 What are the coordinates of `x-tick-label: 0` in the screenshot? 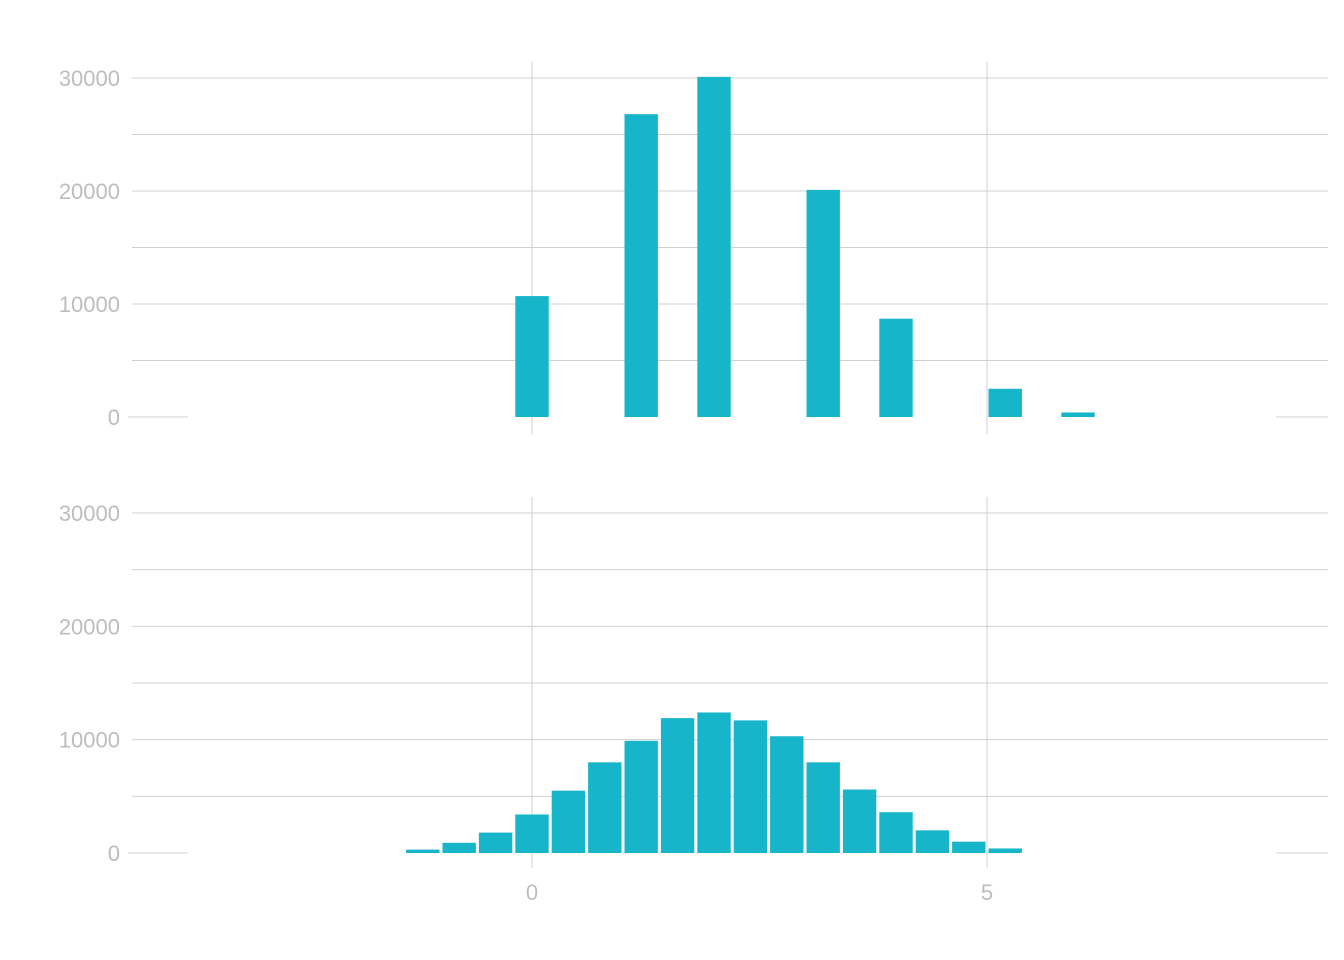 It's located at (532, 892).